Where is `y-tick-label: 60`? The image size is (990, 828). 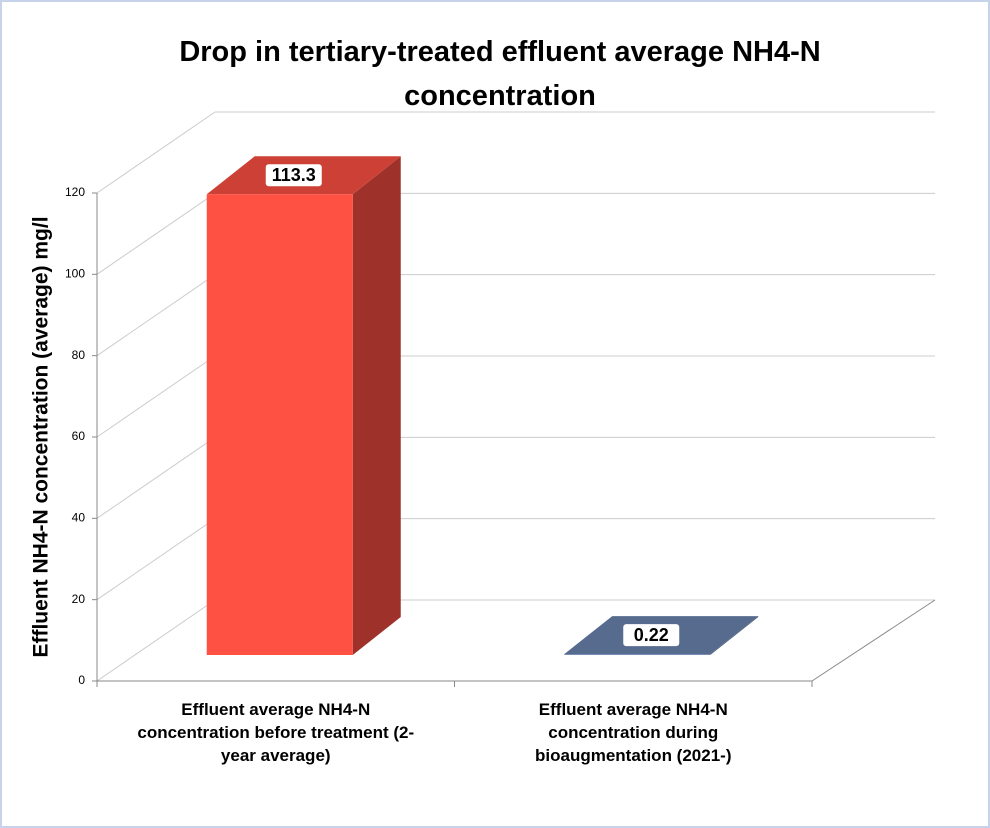 y-tick-label: 60 is located at coordinates (79, 436).